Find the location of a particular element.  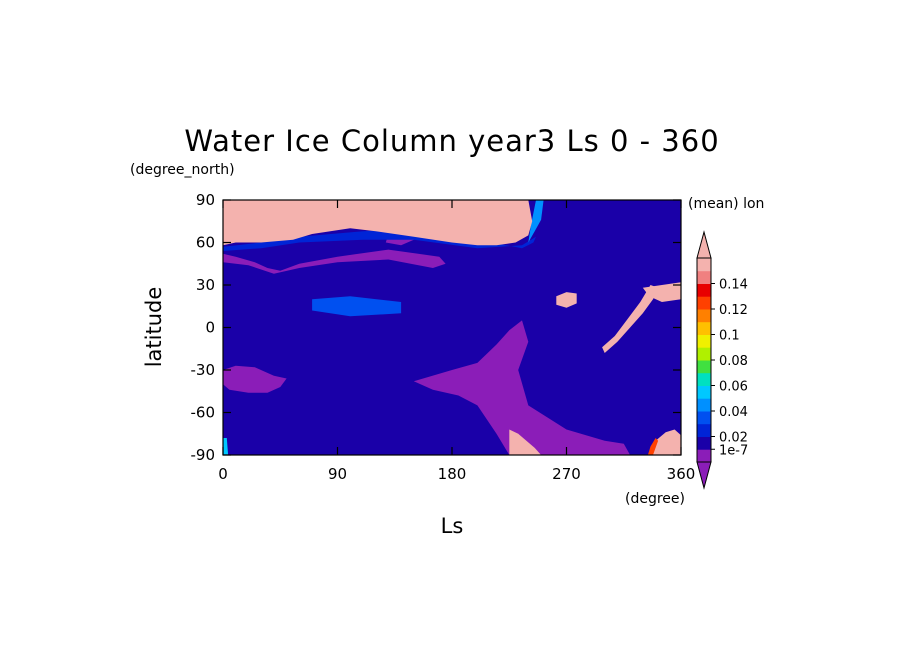

colorbar-label: 0.06 is located at coordinates (733, 387).